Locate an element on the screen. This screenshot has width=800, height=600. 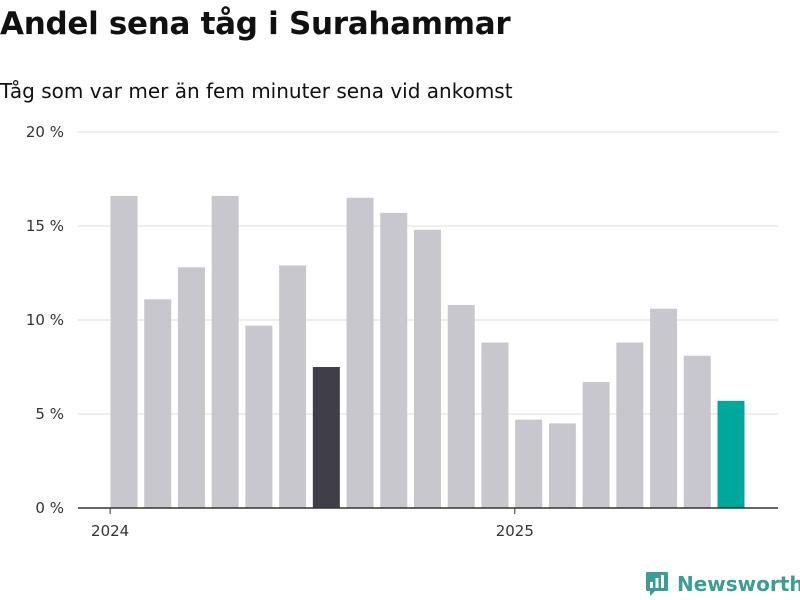
newsworthy-logo: Newsworthy is located at coordinates (722, 584).